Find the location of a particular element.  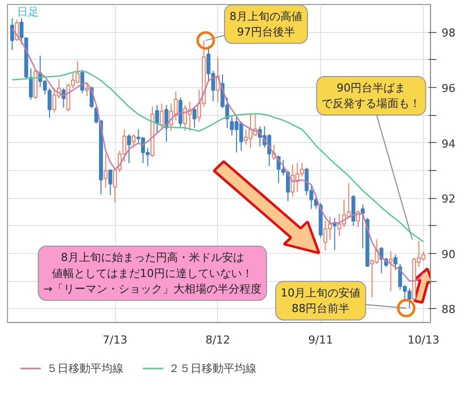

x-tick-label: 8/12 is located at coordinates (217, 340).